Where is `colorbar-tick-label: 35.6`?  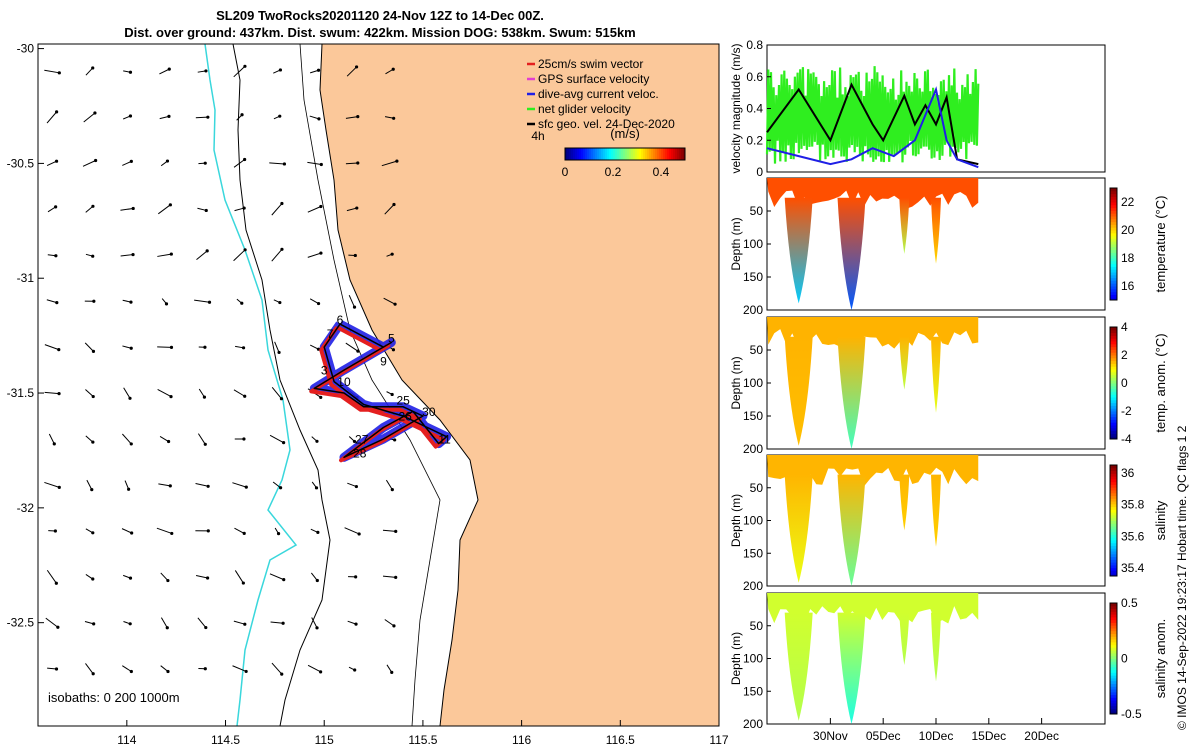 colorbar-tick-label: 35.6 is located at coordinates (1133, 536).